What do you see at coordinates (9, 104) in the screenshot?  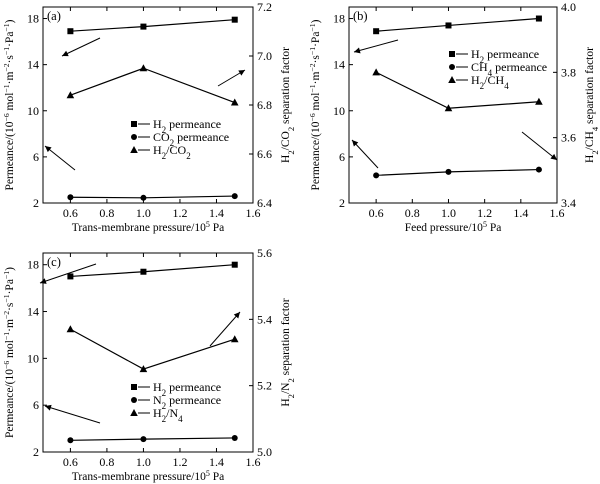 I see `y-axis-label: Permeance/(10−6 mol−1·m−2·s−1·Pa−1)` at bounding box center [9, 104].